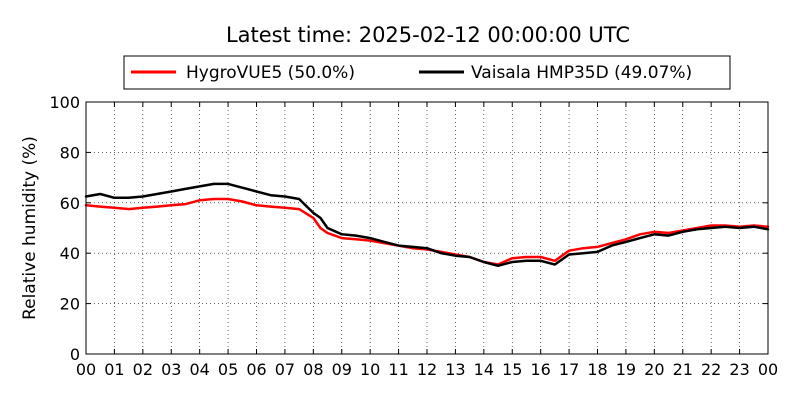  What do you see at coordinates (540, 369) in the screenshot?
I see `x-tick-label: 16` at bounding box center [540, 369].